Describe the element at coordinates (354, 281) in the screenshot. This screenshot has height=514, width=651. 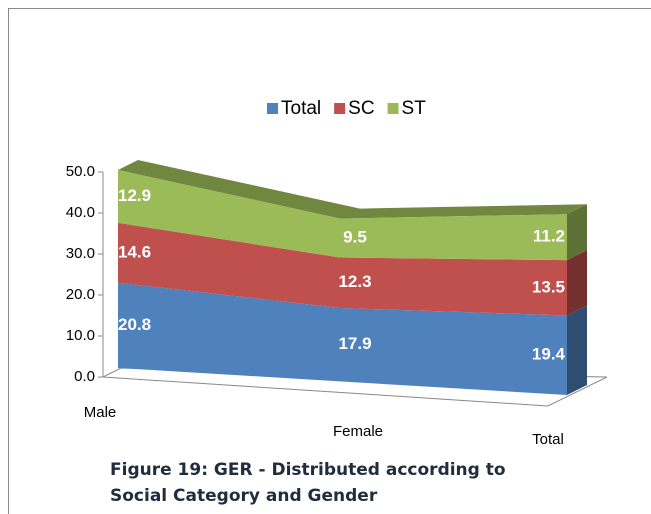
I see `value-label: 12.3` at that location.